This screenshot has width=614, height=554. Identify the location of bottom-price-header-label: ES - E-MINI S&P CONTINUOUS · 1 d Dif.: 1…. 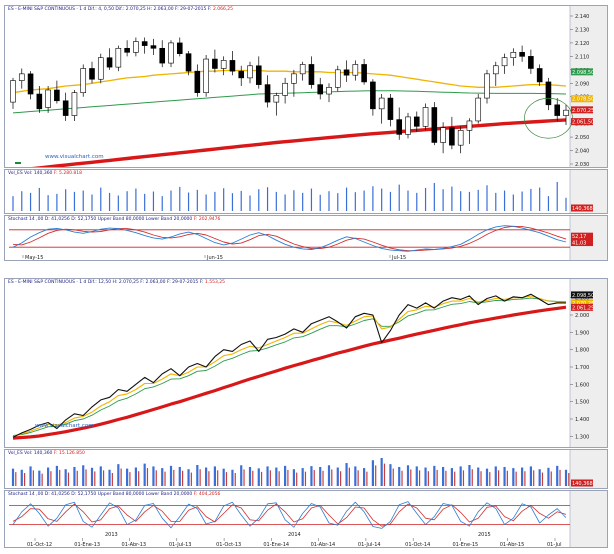
(106, 282).